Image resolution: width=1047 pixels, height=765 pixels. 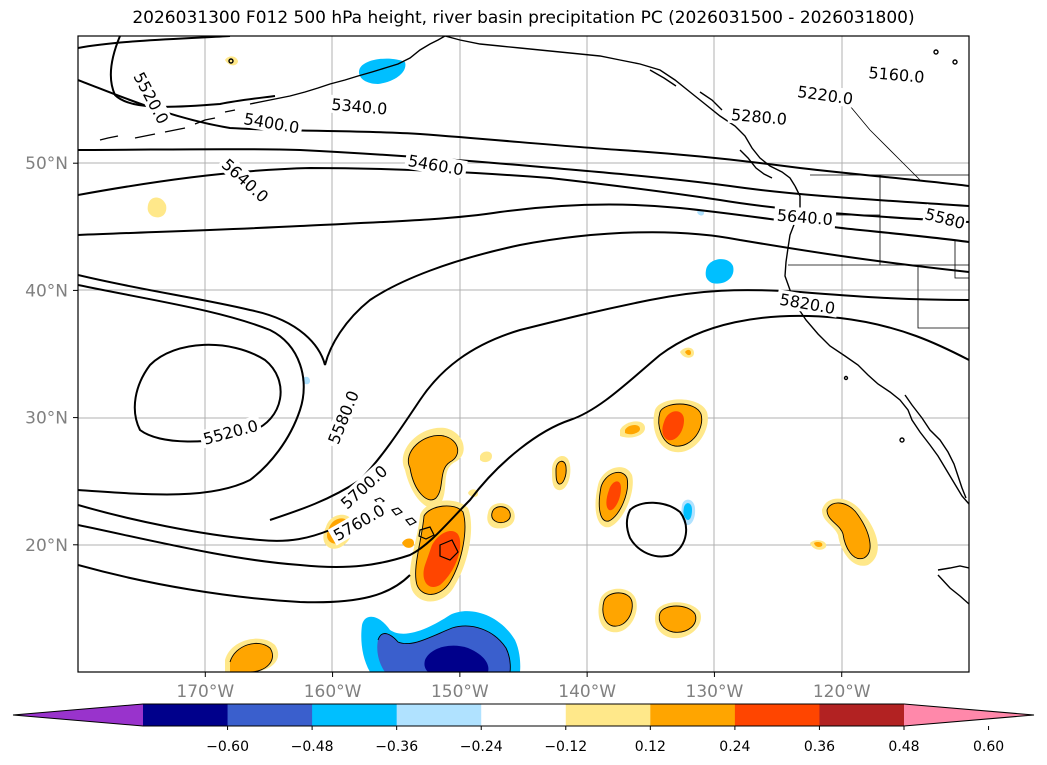 I want to click on colorbar-extend-low, so click(x=78, y=715).